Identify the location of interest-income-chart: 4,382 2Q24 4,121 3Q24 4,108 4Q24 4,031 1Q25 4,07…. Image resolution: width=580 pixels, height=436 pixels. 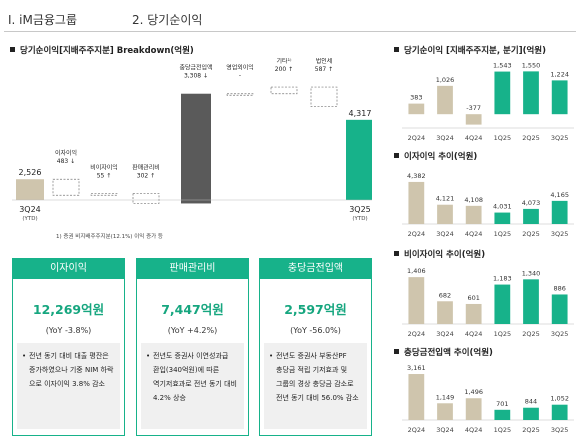
(488, 205).